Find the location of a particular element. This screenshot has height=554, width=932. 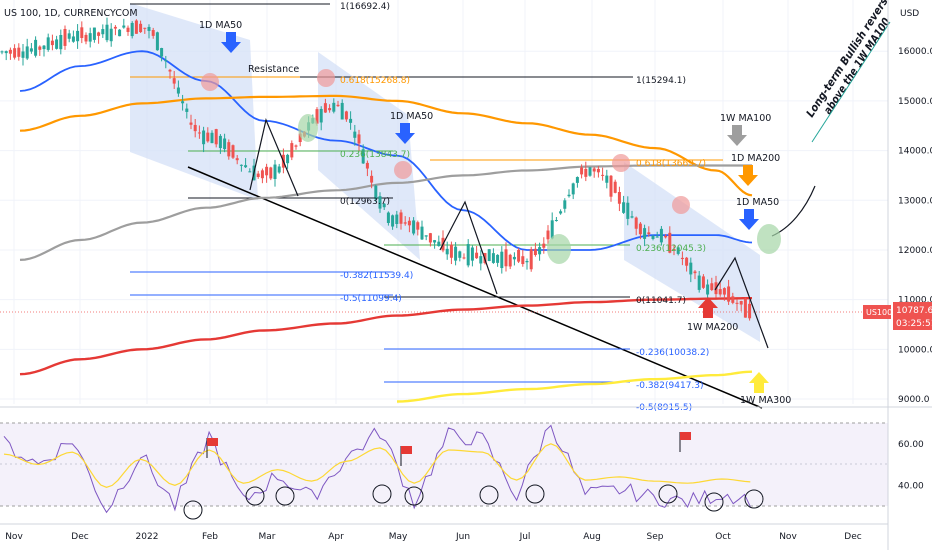

price-tick: 16000.0 is located at coordinates (915, 52).